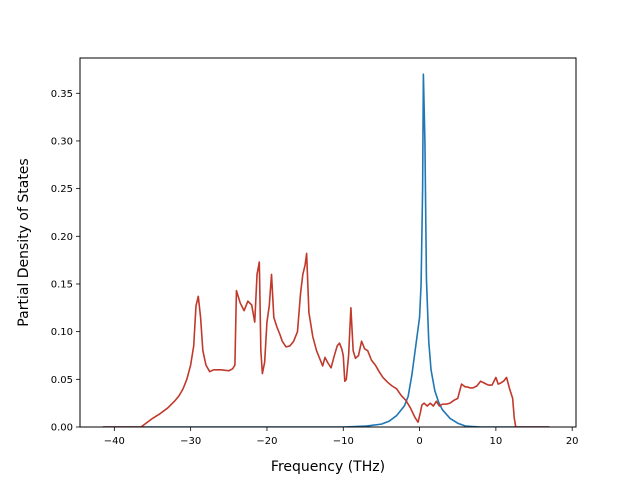  Describe the element at coordinates (266, 441) in the screenshot. I see `x-tick-label: −20` at that location.